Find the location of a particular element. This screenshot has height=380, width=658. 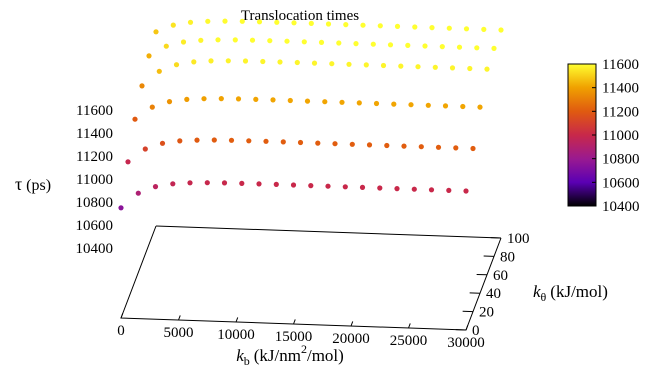

x-tick-label-4: 20000 is located at coordinates (351, 339).